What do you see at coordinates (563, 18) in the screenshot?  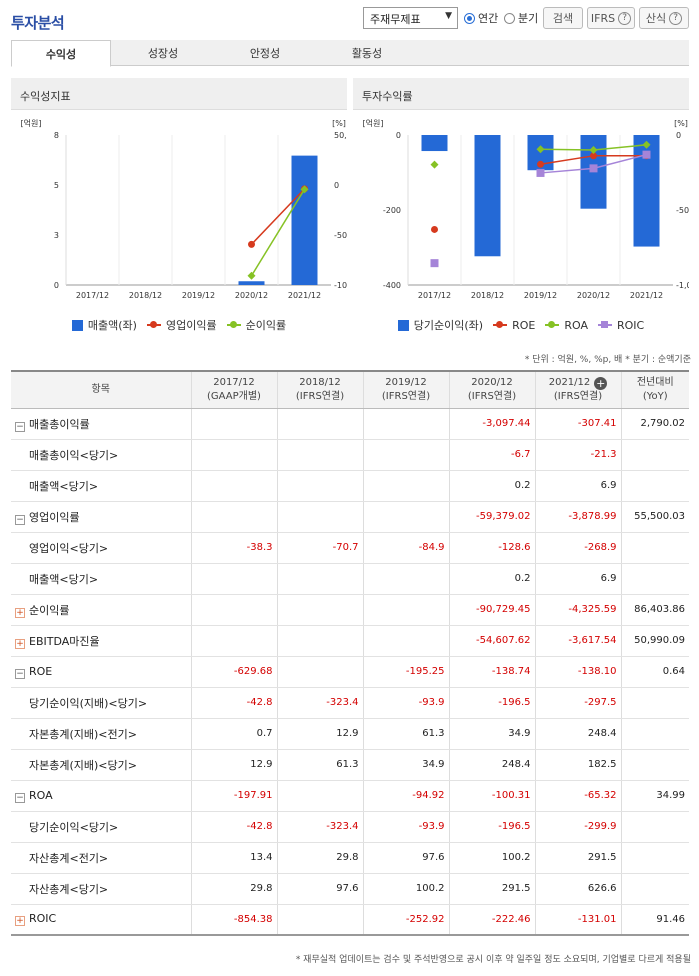 I see `search-button: 검색` at bounding box center [563, 18].